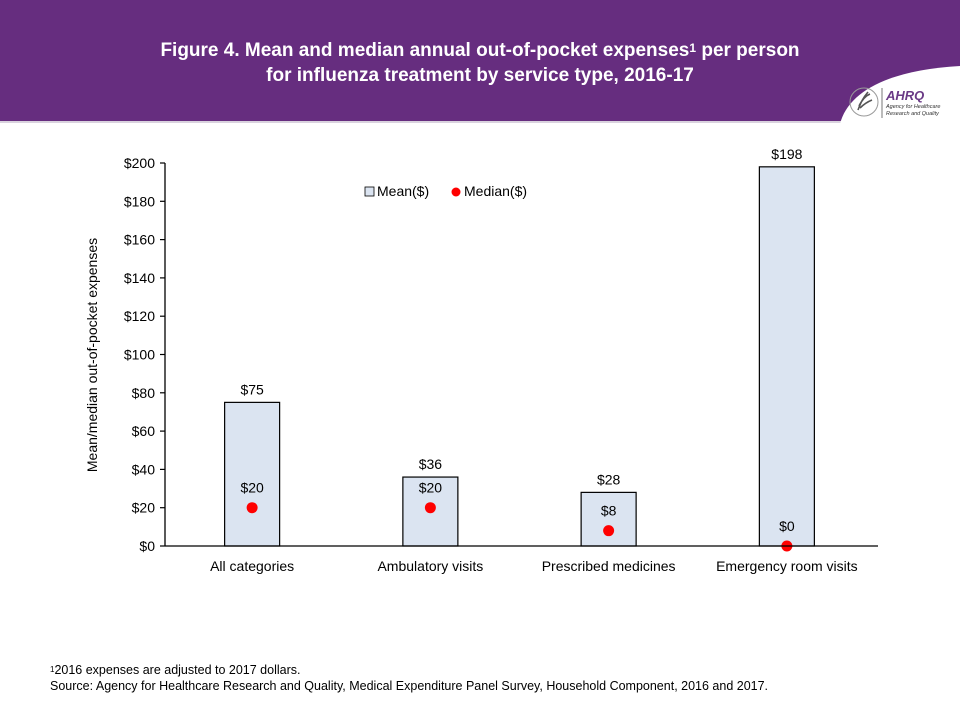 Image resolution: width=960 pixels, height=720 pixels. What do you see at coordinates (252, 389) in the screenshot?
I see `mean-value-label: $75` at bounding box center [252, 389].